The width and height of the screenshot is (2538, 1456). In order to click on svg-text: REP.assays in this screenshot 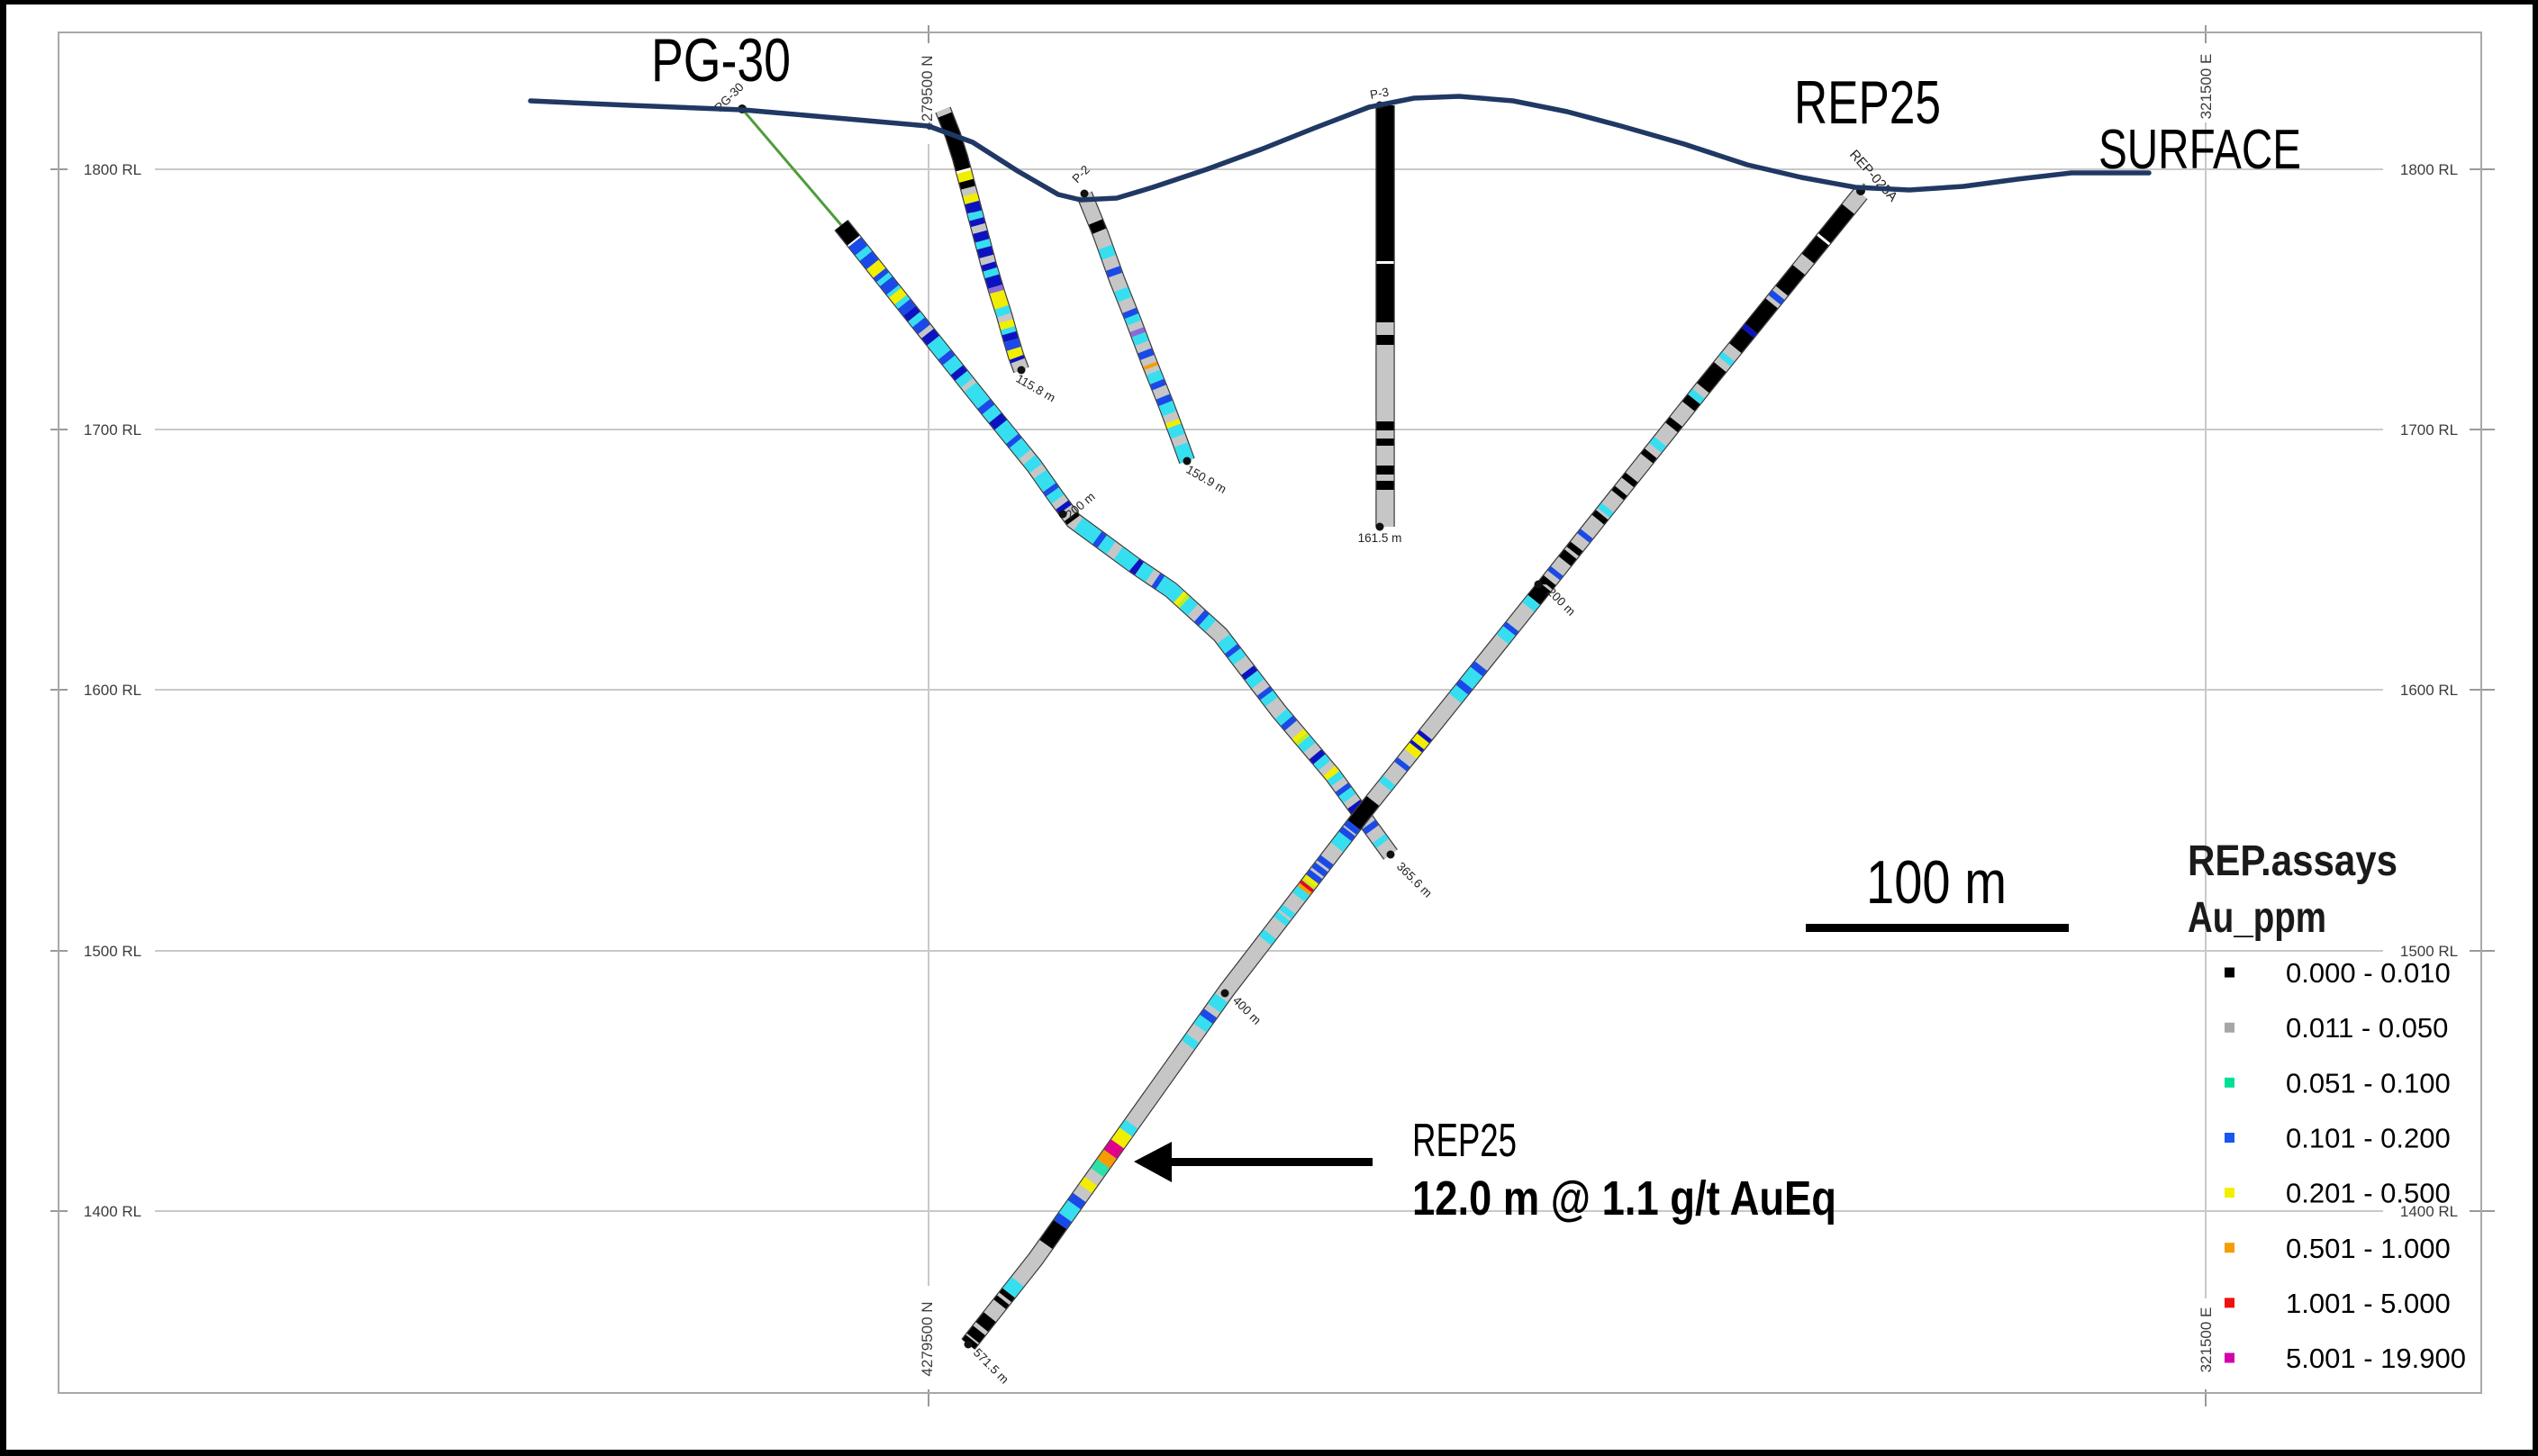, I will do `click(2293, 861)`.